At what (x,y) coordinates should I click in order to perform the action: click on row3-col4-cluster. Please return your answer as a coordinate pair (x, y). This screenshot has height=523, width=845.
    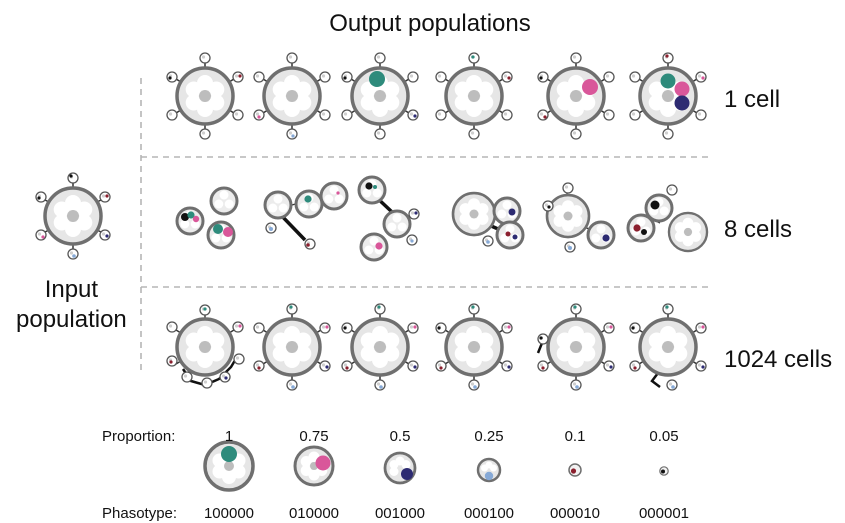
    Looking at the image, I should click on (474, 347).